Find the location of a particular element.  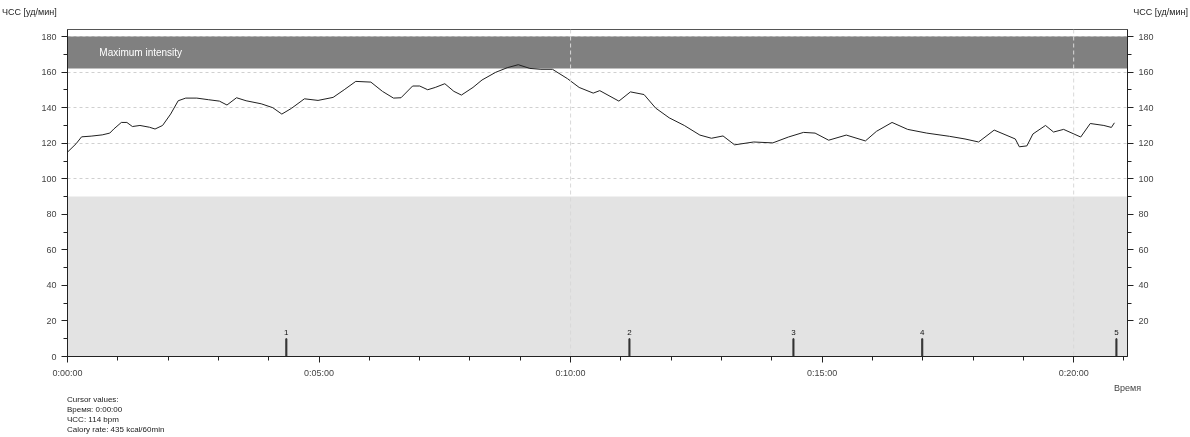

series-label: 1 is located at coordinates (287, 332).